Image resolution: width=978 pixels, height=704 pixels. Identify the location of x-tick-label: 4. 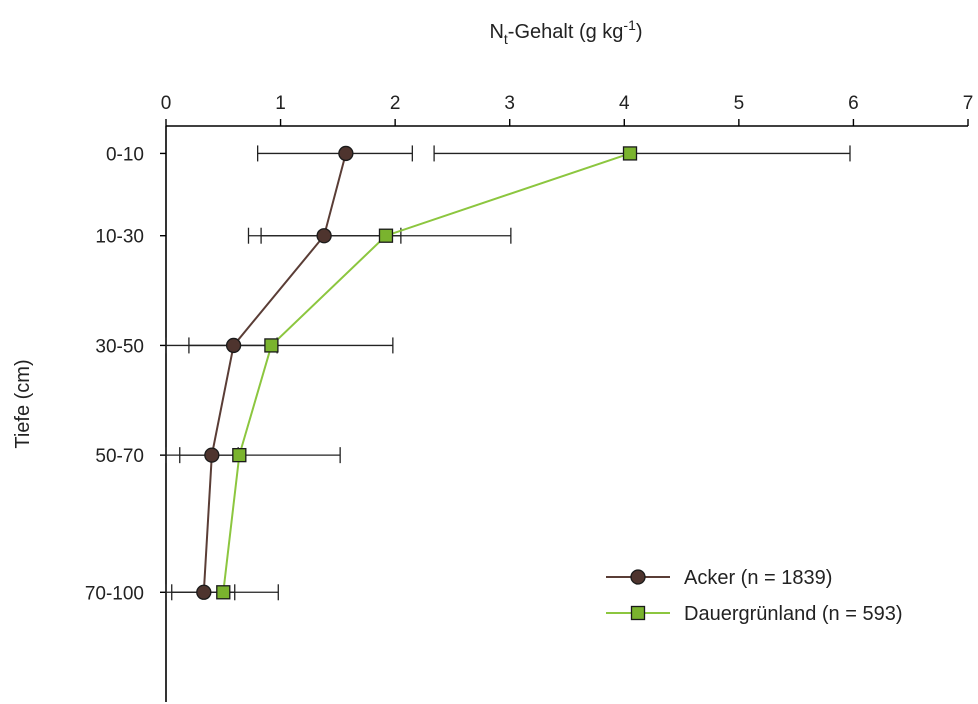
(624, 103).